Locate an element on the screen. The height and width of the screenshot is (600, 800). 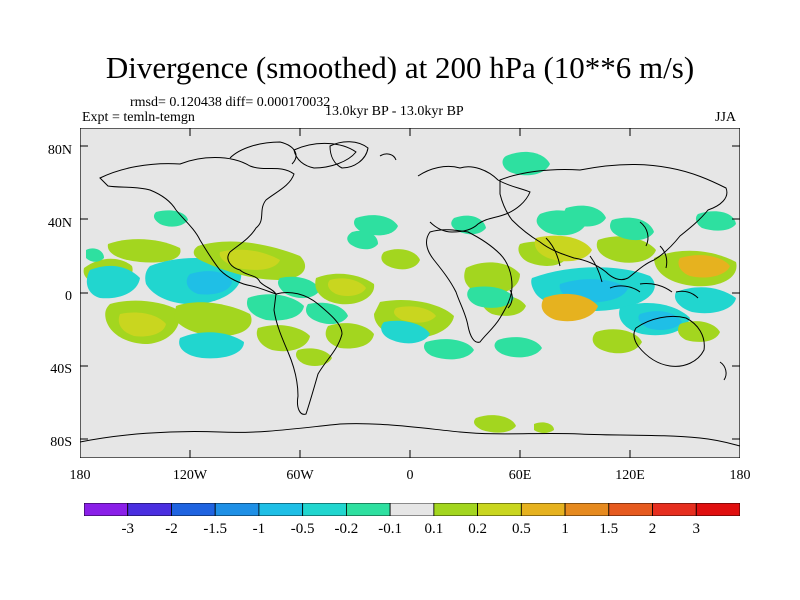
colorbar-label: -0.2 is located at coordinates (346, 529).